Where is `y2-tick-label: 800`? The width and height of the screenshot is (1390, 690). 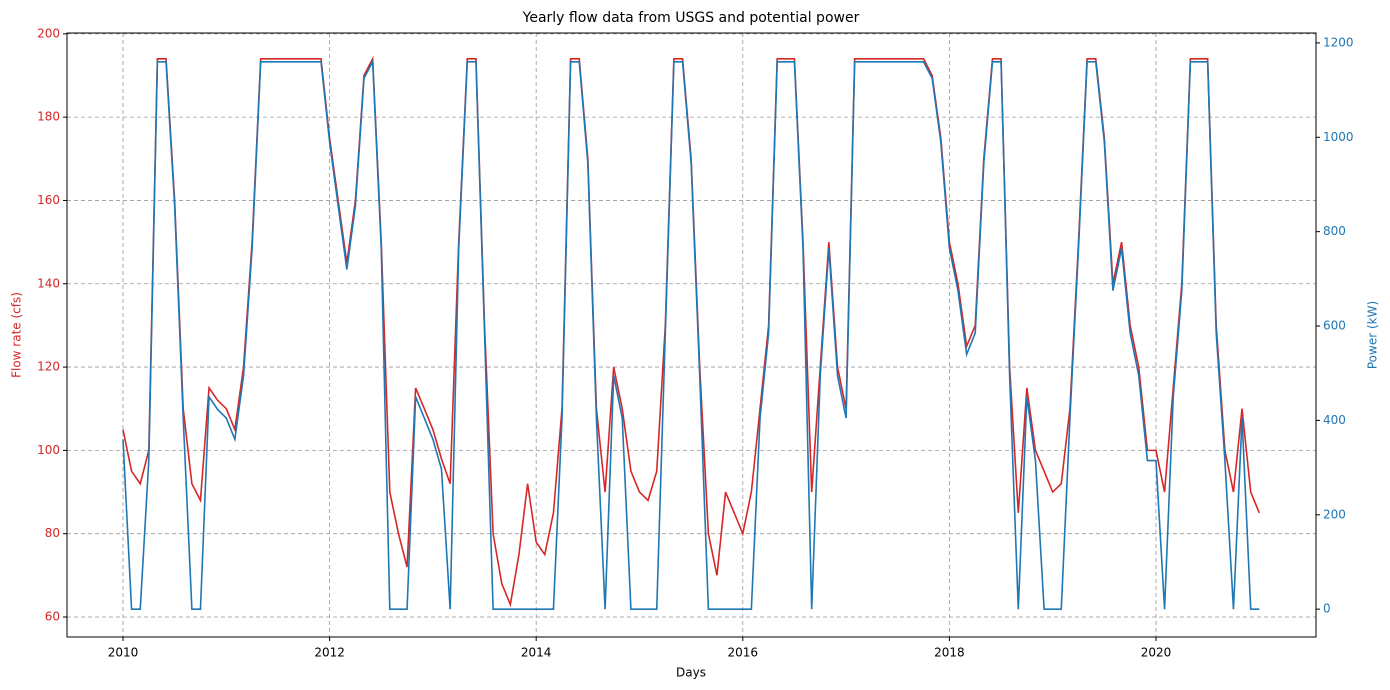 y2-tick-label: 800 is located at coordinates (1334, 231).